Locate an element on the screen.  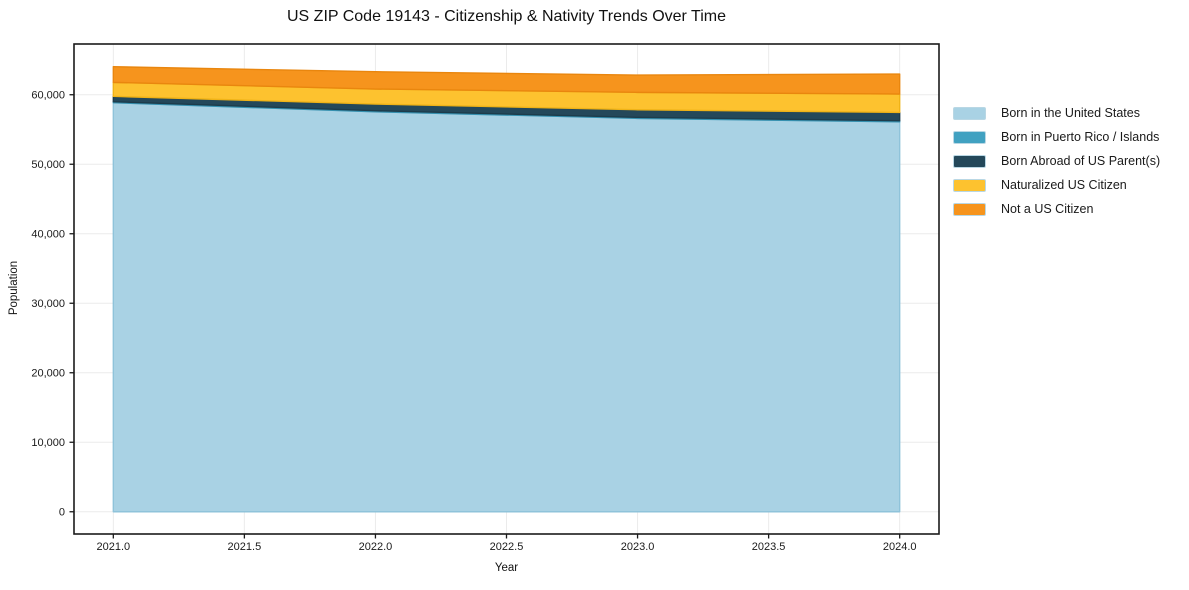
x-axis-label: Year is located at coordinates (506, 568).